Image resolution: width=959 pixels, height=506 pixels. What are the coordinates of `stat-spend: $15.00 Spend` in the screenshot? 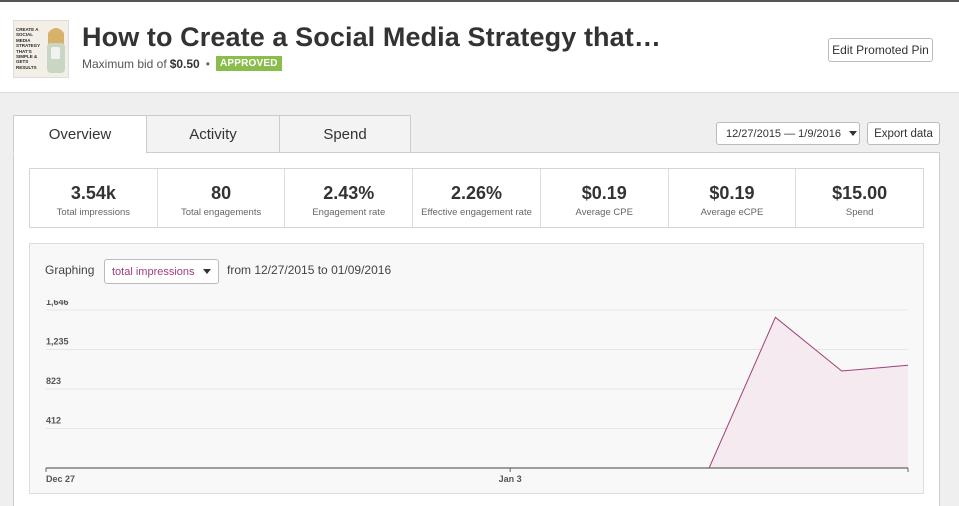 It's located at (859, 198).